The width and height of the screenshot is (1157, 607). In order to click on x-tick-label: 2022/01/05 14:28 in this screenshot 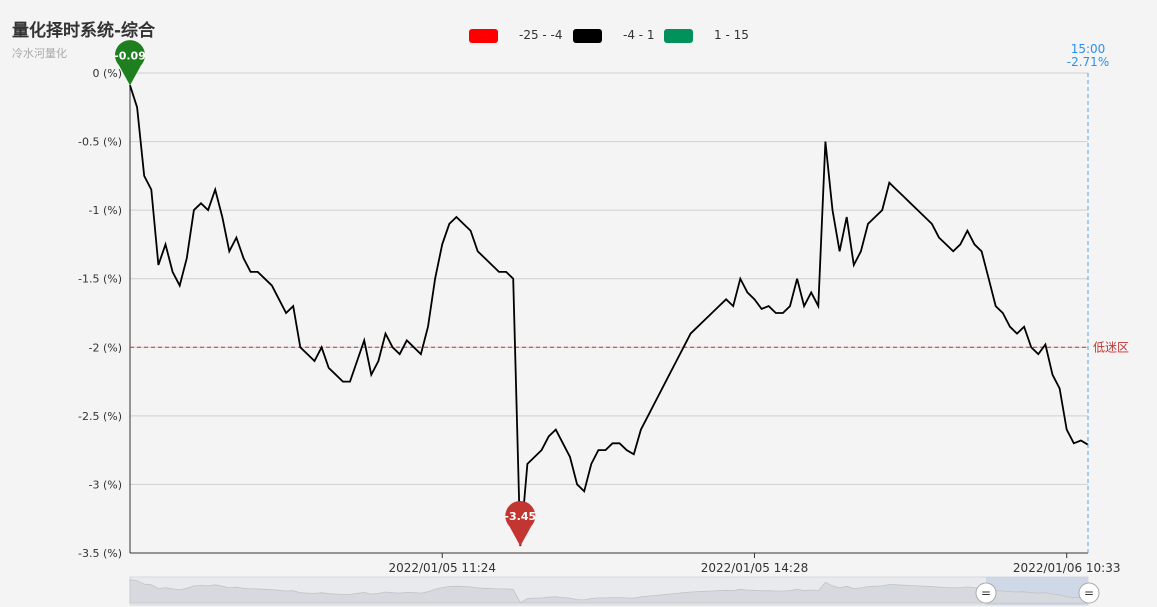, I will do `click(755, 568)`.